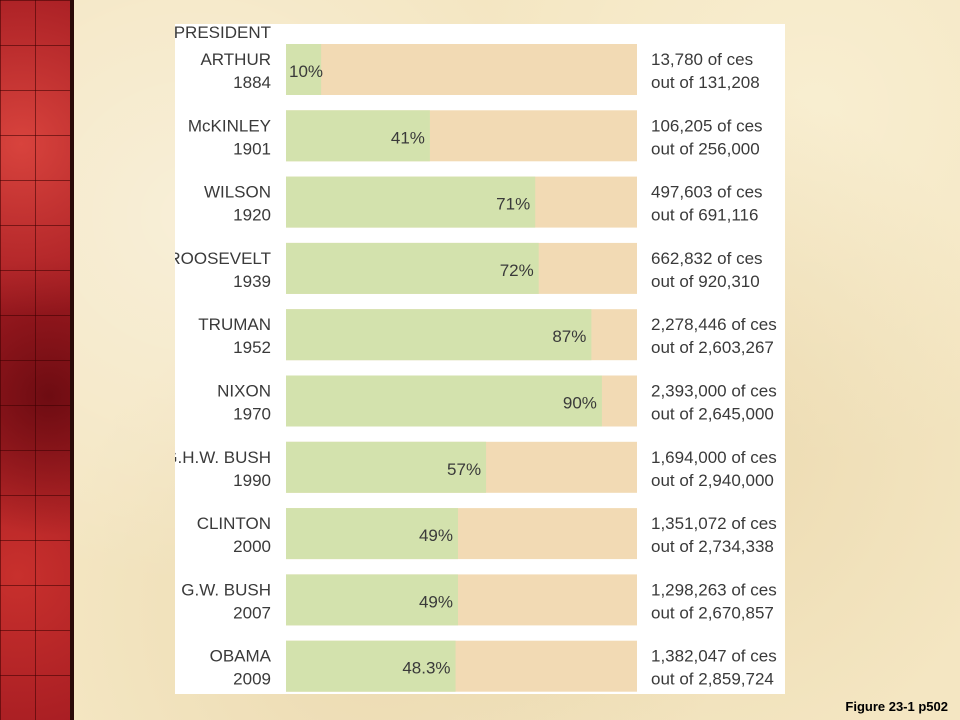 The image size is (960, 720). Describe the element at coordinates (704, 215) in the screenshot. I see `annotation-line-2: out of 691,116` at that location.